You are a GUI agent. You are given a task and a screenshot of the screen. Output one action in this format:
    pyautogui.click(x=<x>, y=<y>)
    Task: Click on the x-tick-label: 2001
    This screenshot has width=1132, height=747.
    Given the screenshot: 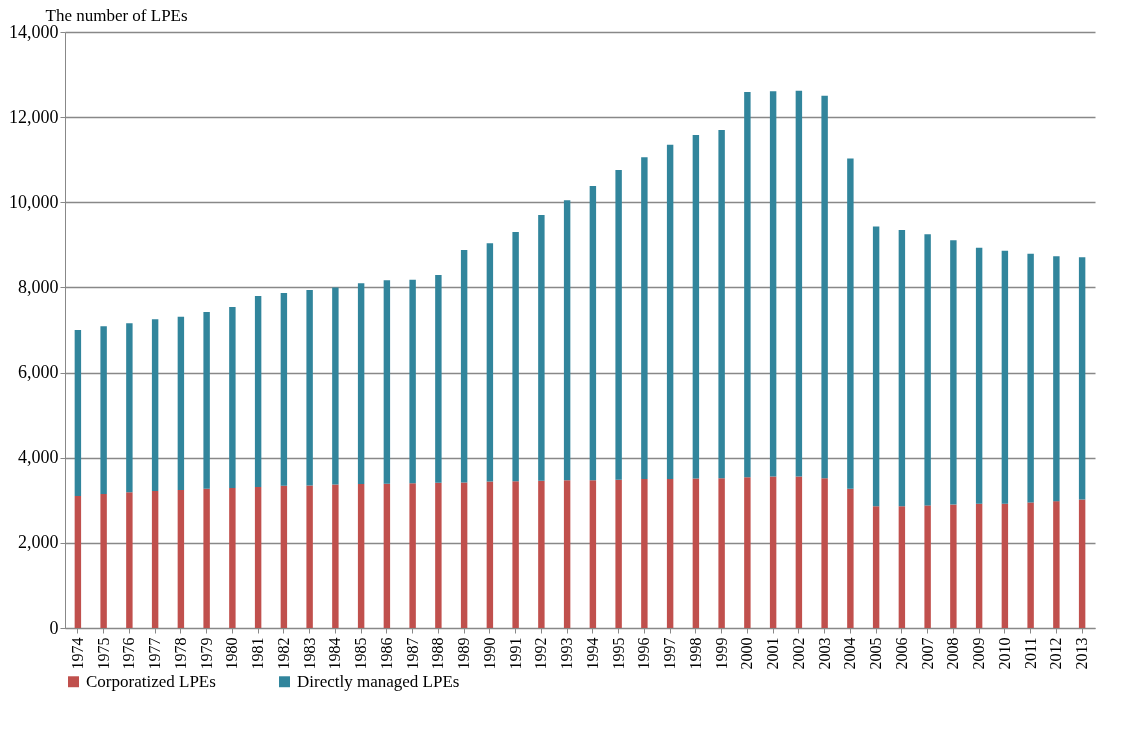 What is the action you would take?
    pyautogui.click(x=773, y=653)
    